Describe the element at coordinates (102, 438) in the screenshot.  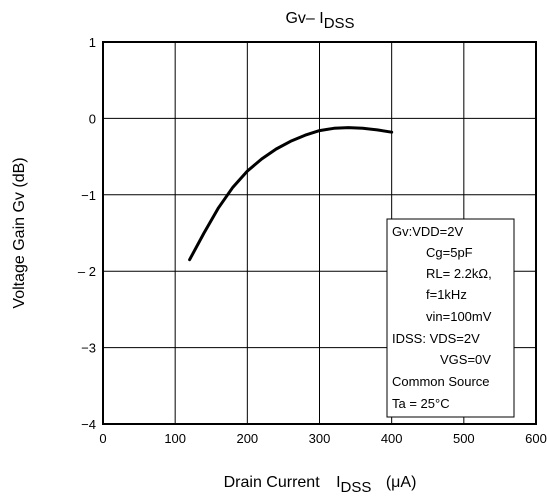
I see `x-tick-label: 0` at that location.